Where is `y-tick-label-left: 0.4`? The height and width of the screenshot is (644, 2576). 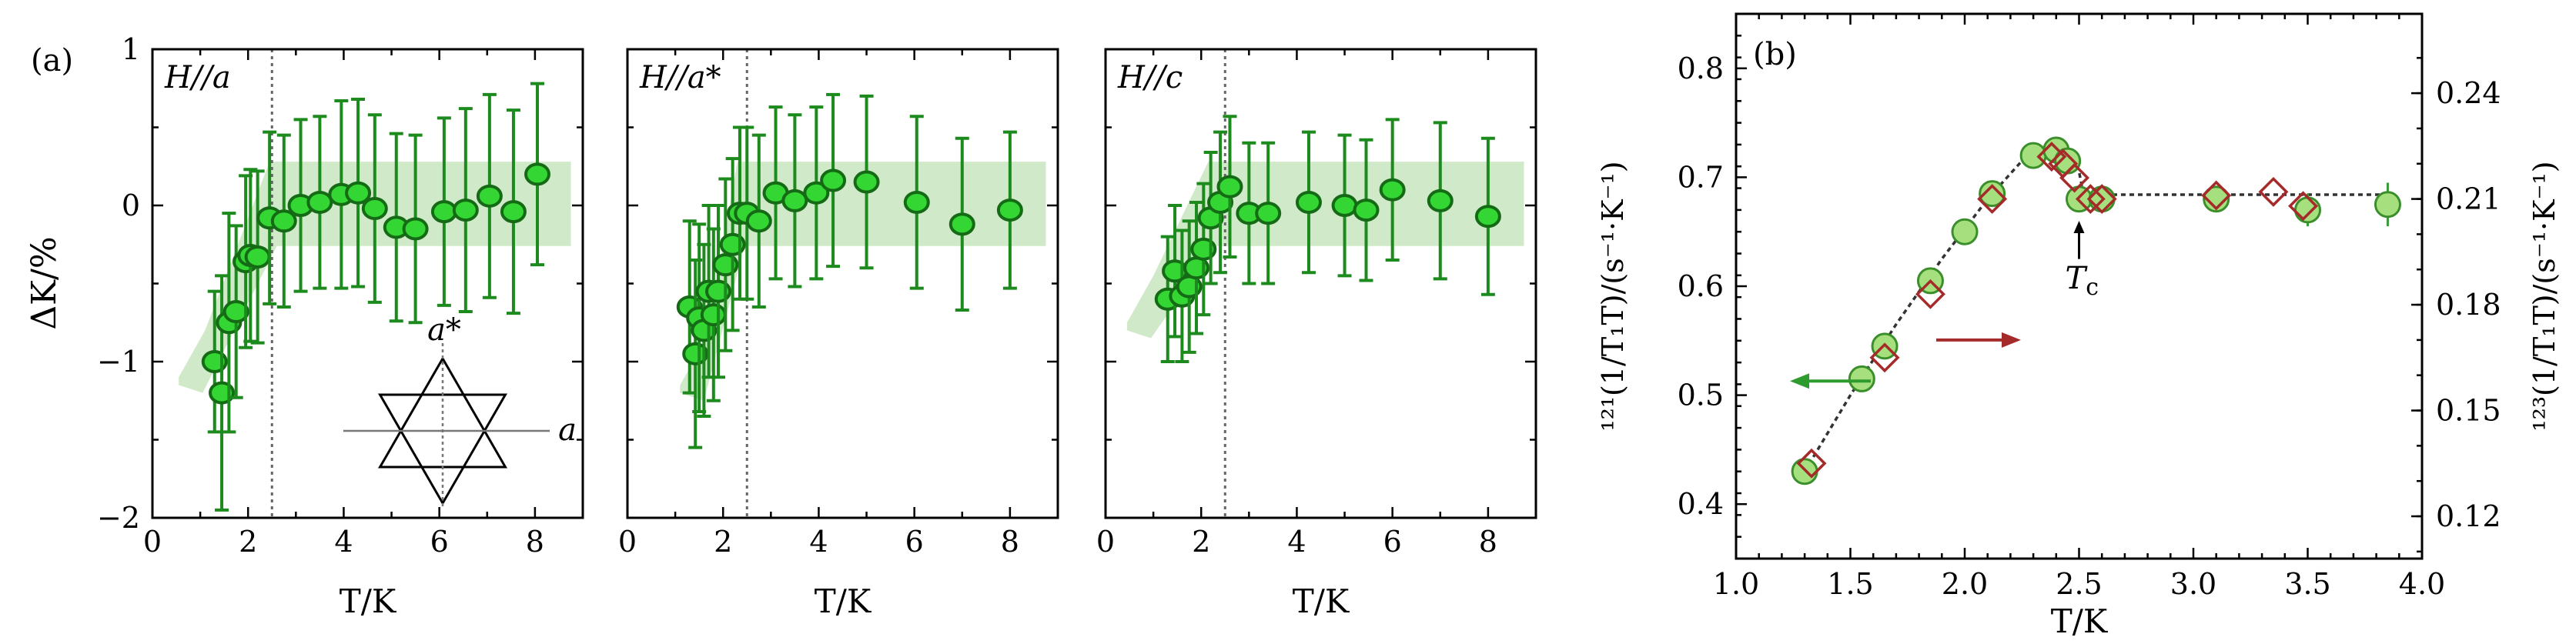
y-tick-label-left: 0.4 is located at coordinates (1701, 504).